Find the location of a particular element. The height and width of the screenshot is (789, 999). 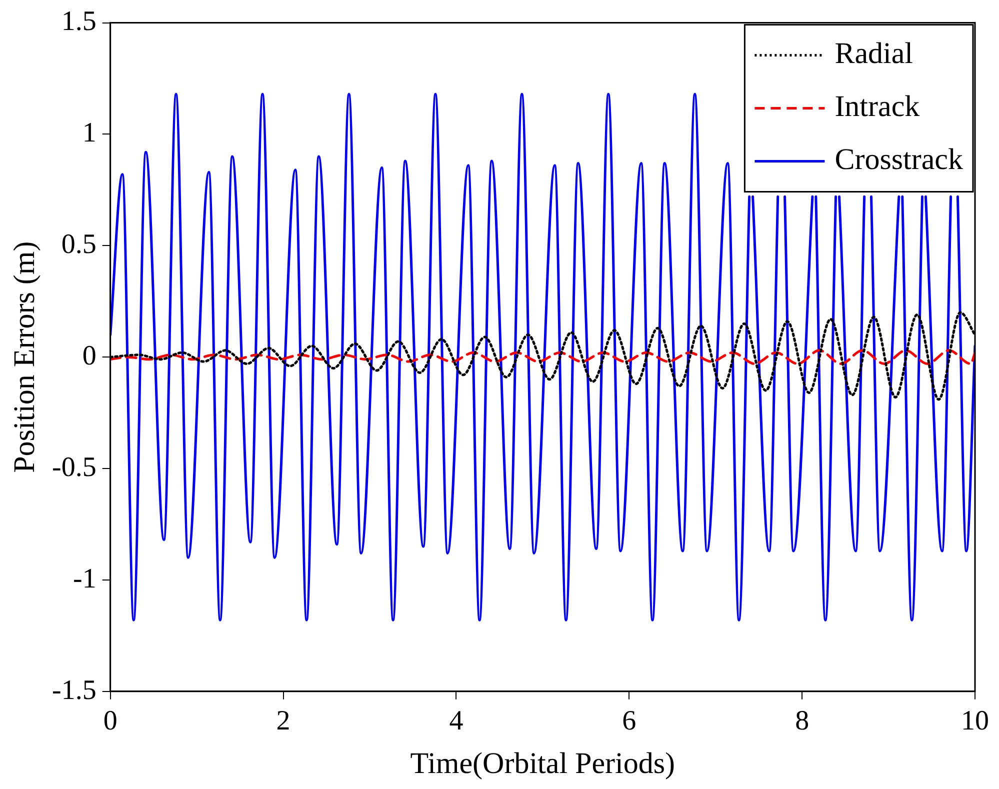

y-axis-title: Position Errors (m) is located at coordinates (24, 357).